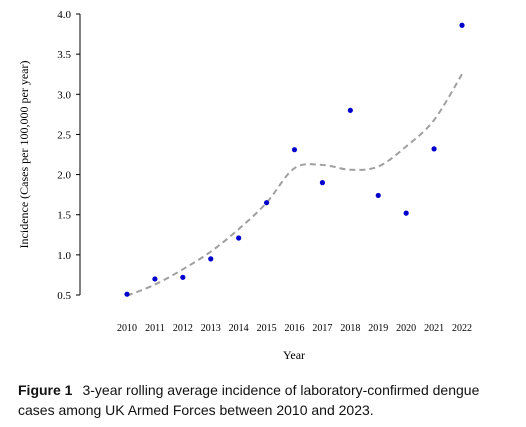 Image resolution: width=526 pixels, height=427 pixels. Describe the element at coordinates (267, 328) in the screenshot. I see `x-tick-label: 2015` at that location.